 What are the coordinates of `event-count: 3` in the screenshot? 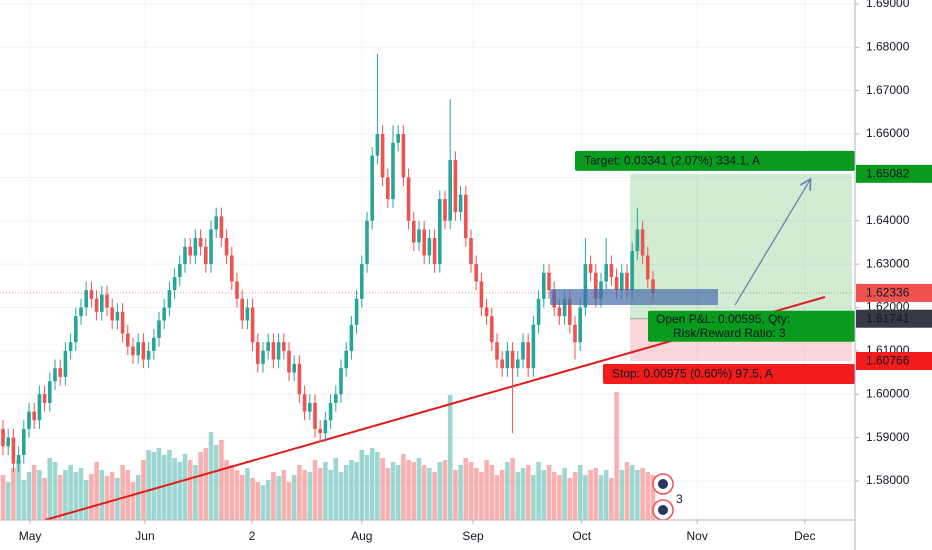 It's located at (679, 499).